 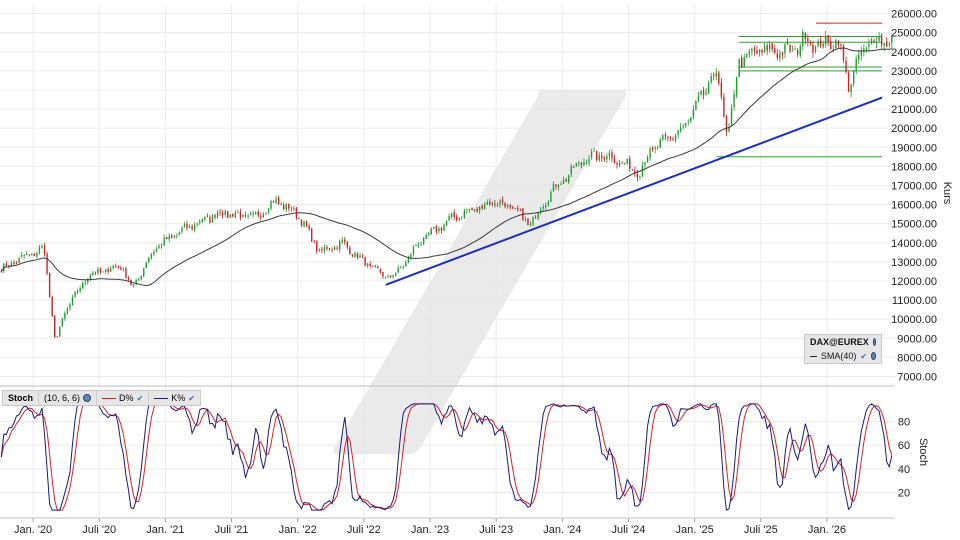 I want to click on x-tick-label: Jan. '23, so click(x=430, y=530).